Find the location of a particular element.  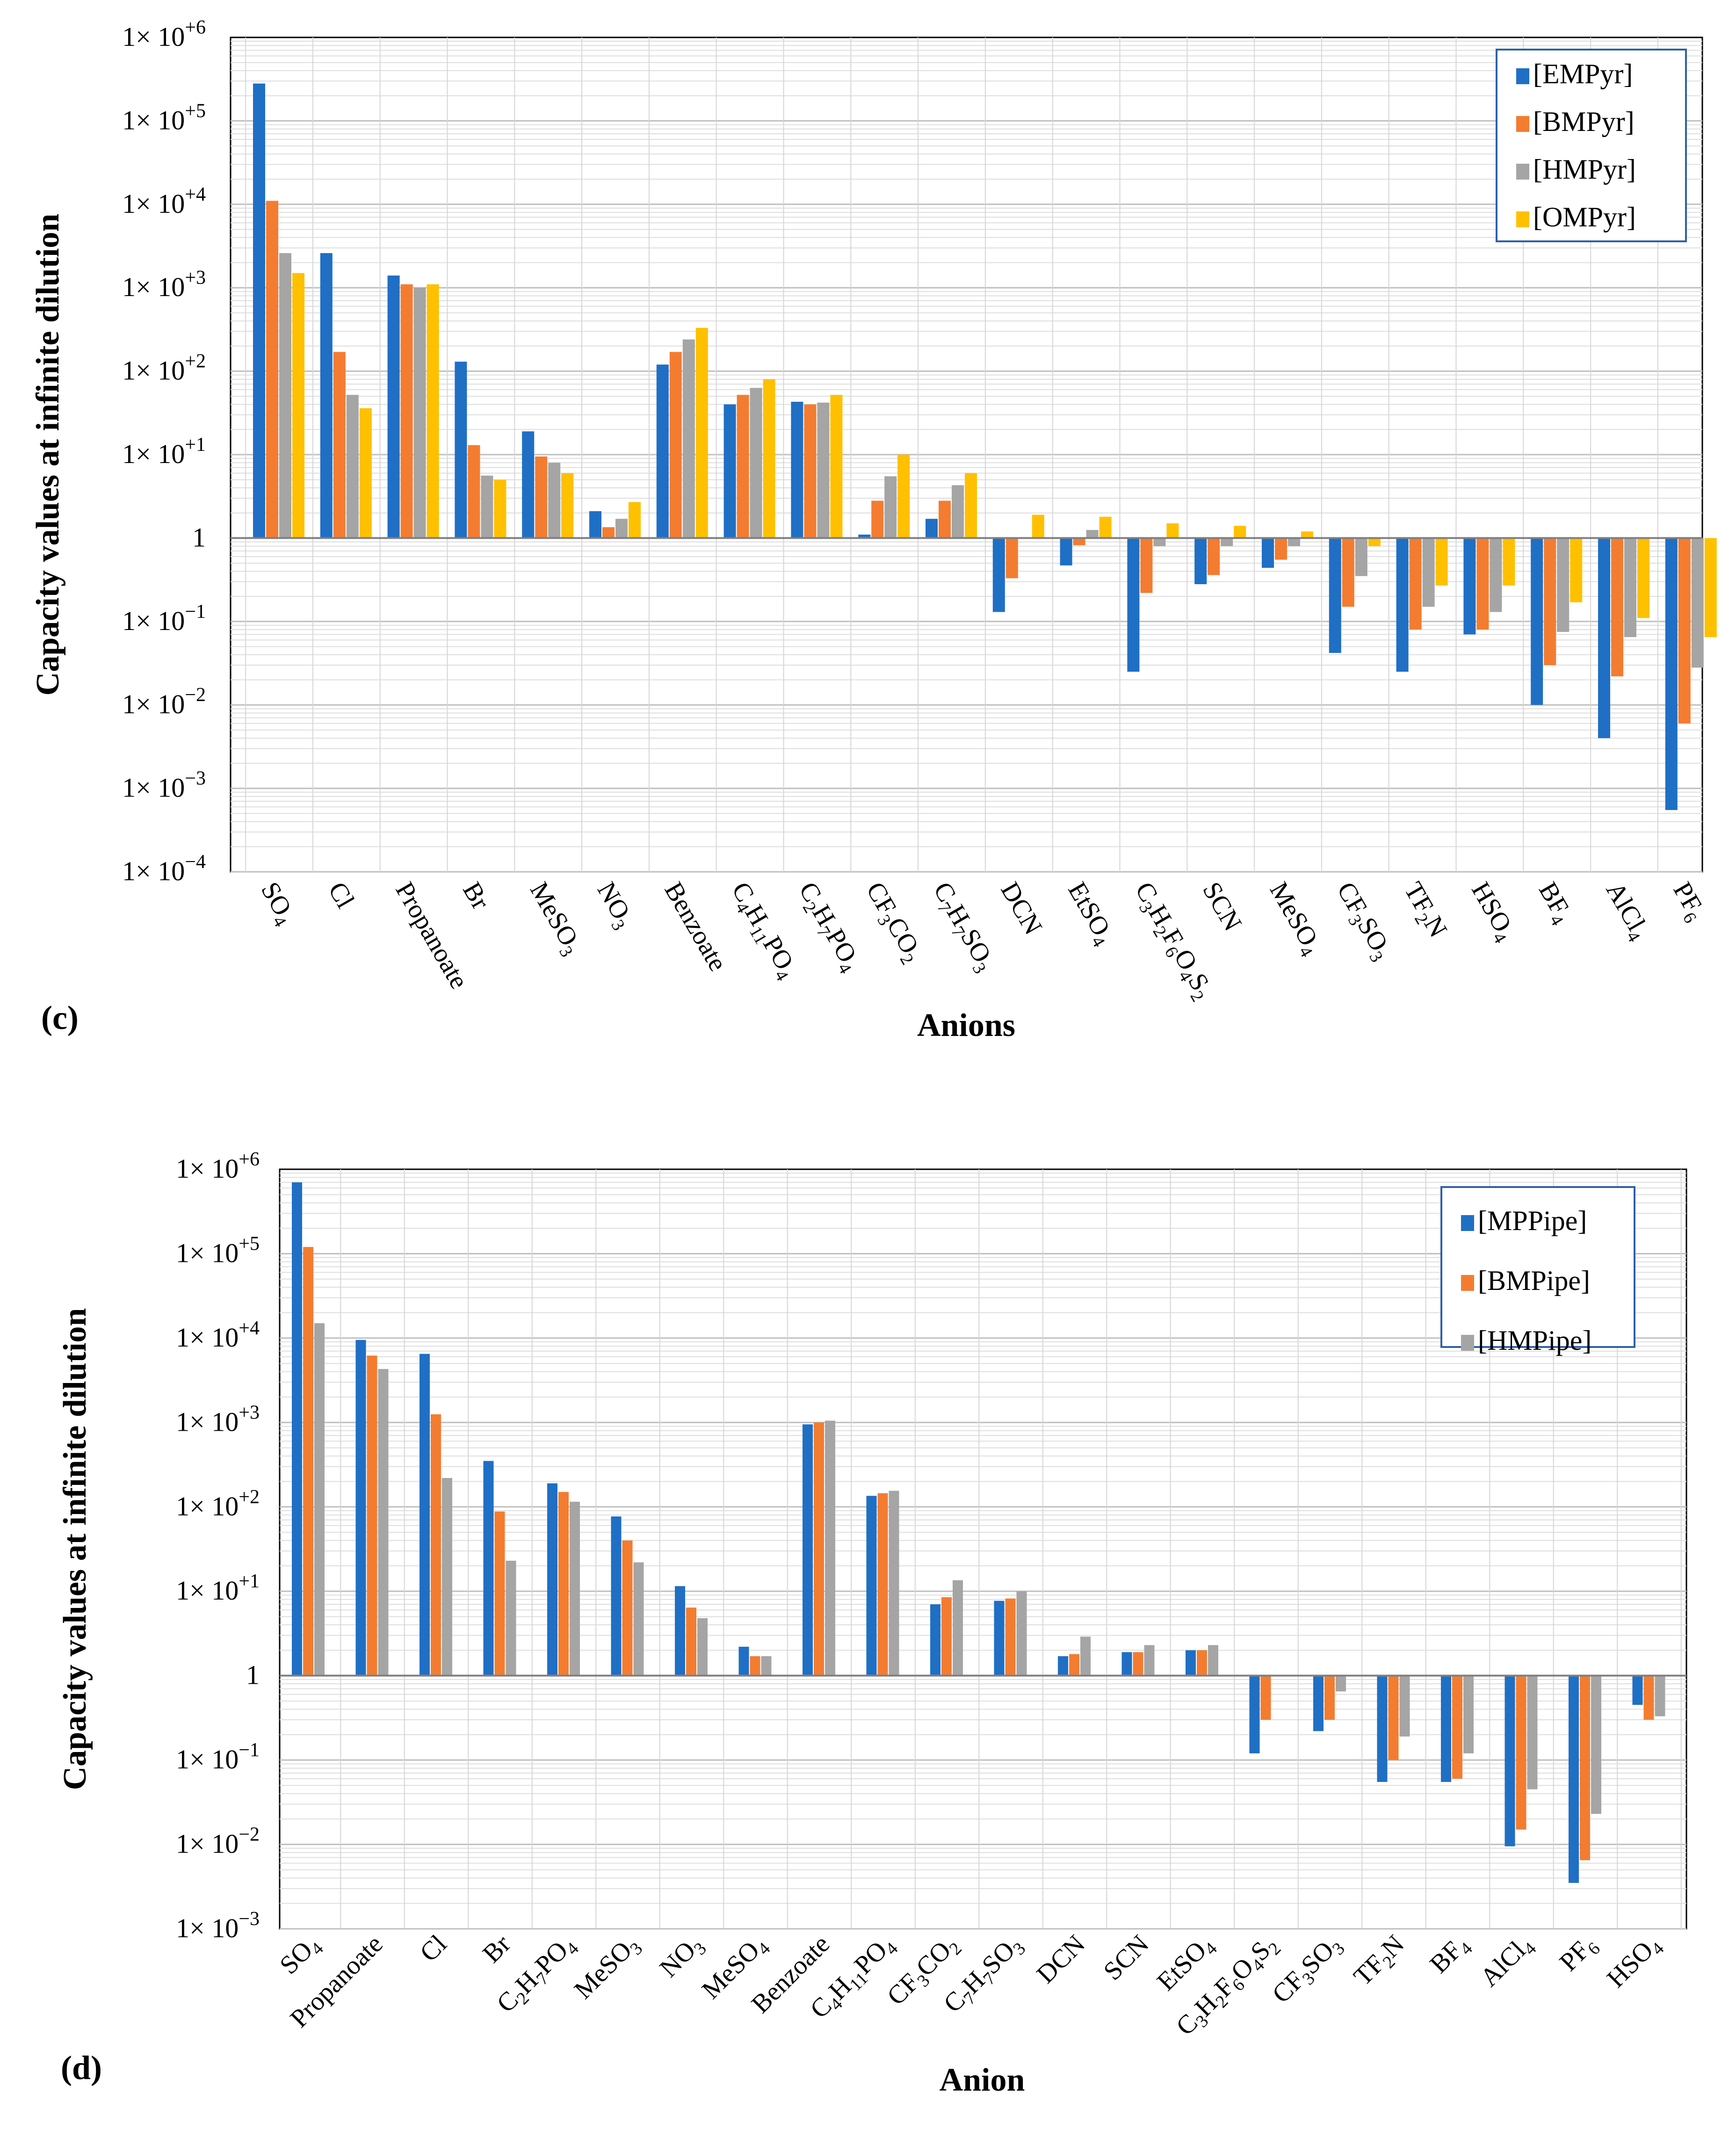

x-tick-label: C7H7SO3 is located at coordinates (963, 928).